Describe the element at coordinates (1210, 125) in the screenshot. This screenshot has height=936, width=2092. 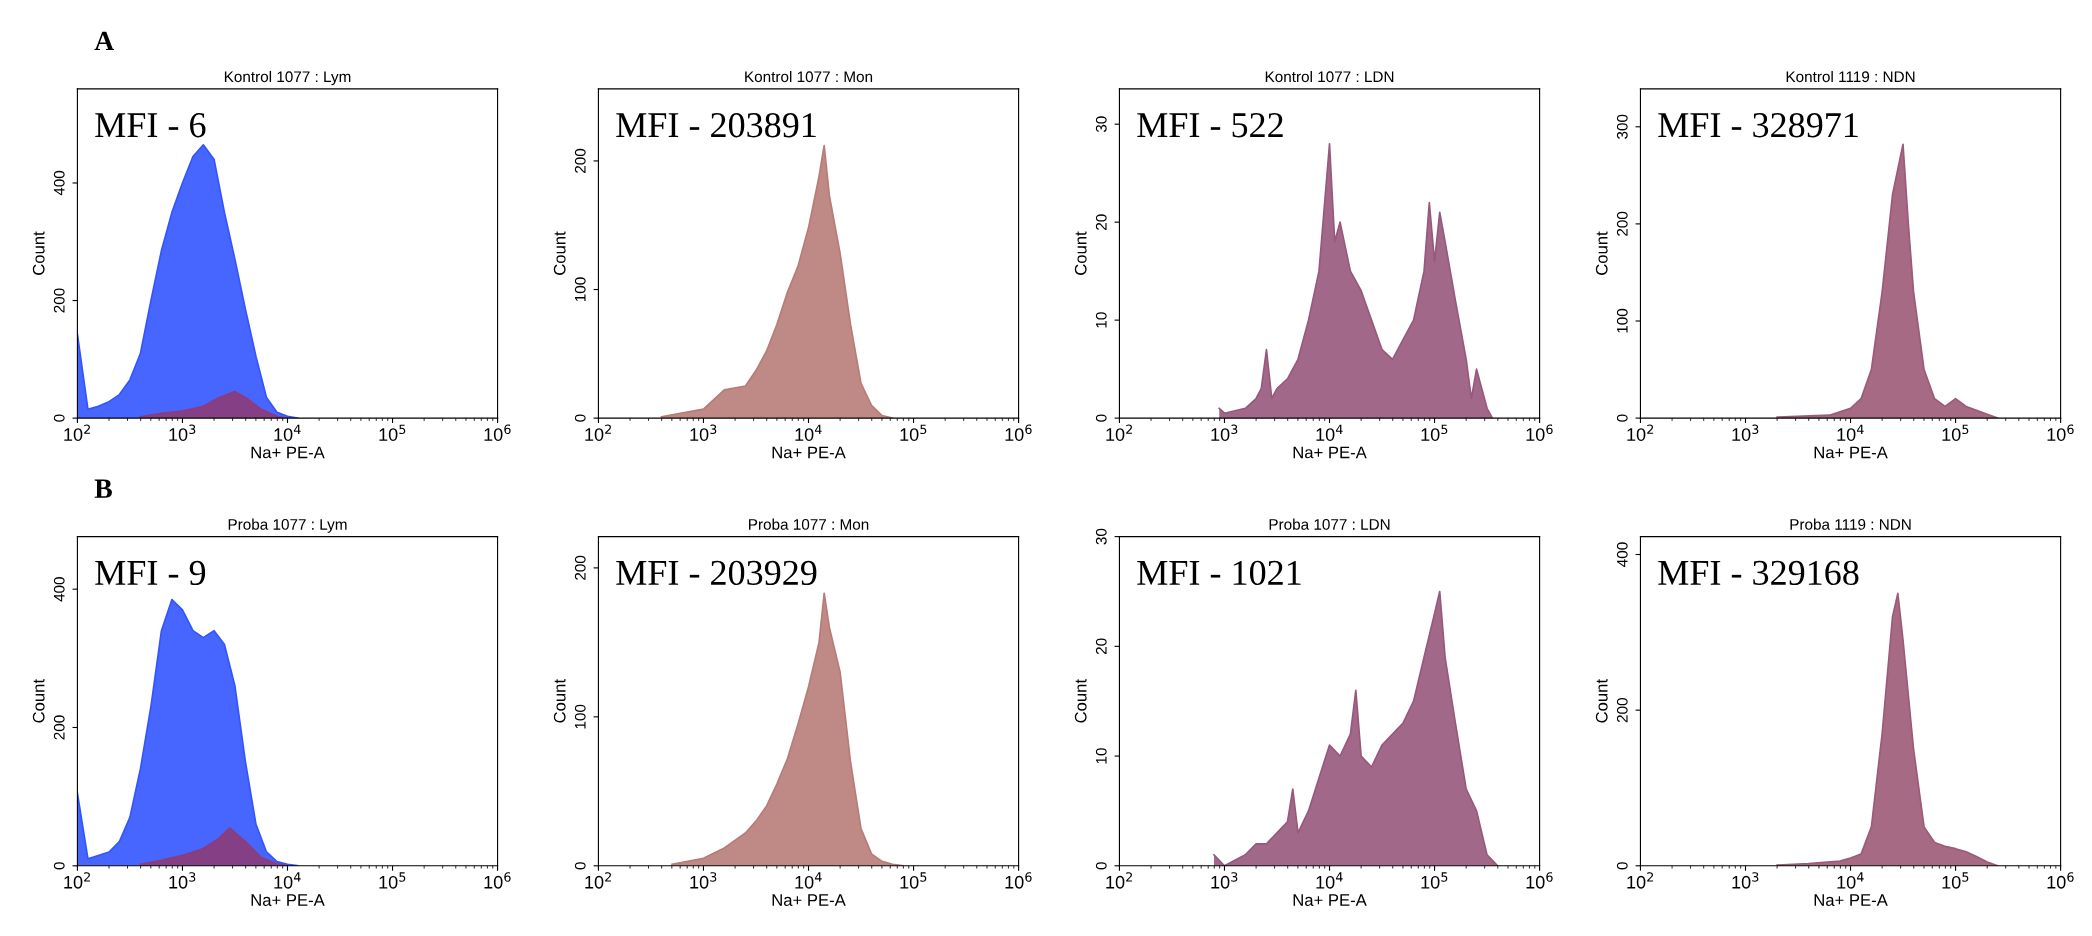
I see `annotation: MFI - 522` at that location.